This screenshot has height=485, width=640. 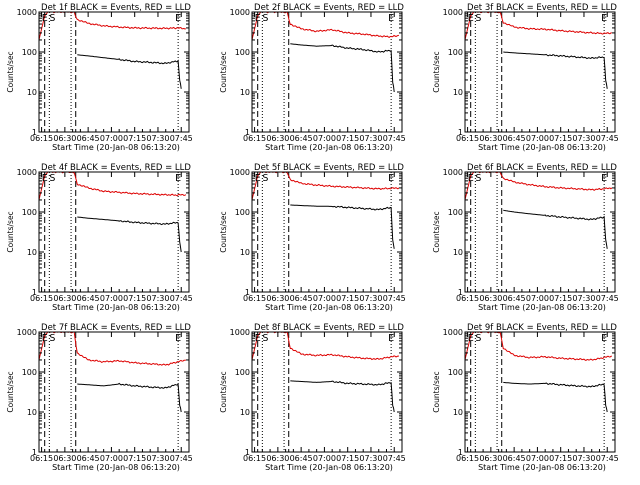 I want to click on plot-title: Det 8f BLACK = Events, RED = LLD, so click(x=329, y=328).